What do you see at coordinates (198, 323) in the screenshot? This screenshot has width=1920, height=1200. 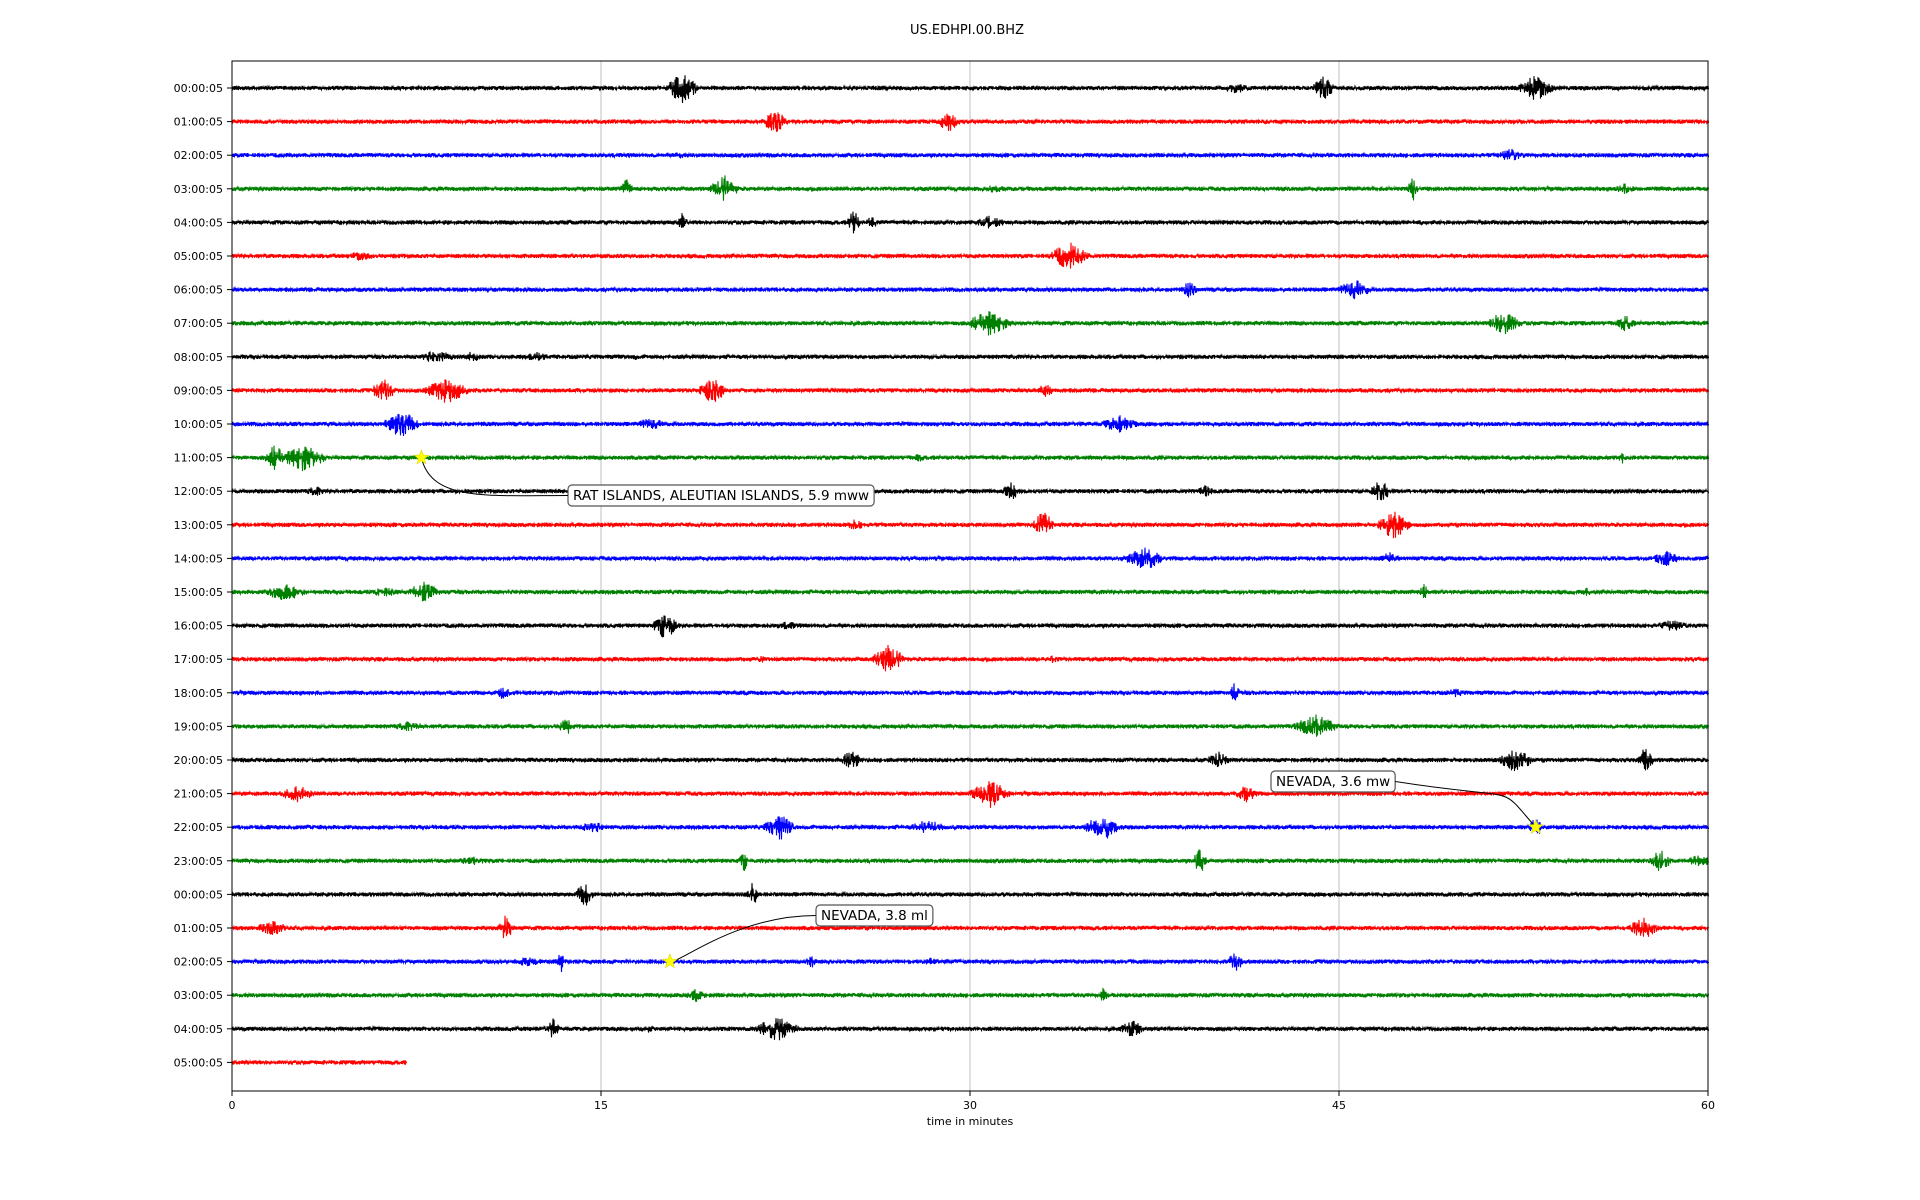 I see `y-tick-label-7: 07:00:05` at bounding box center [198, 323].